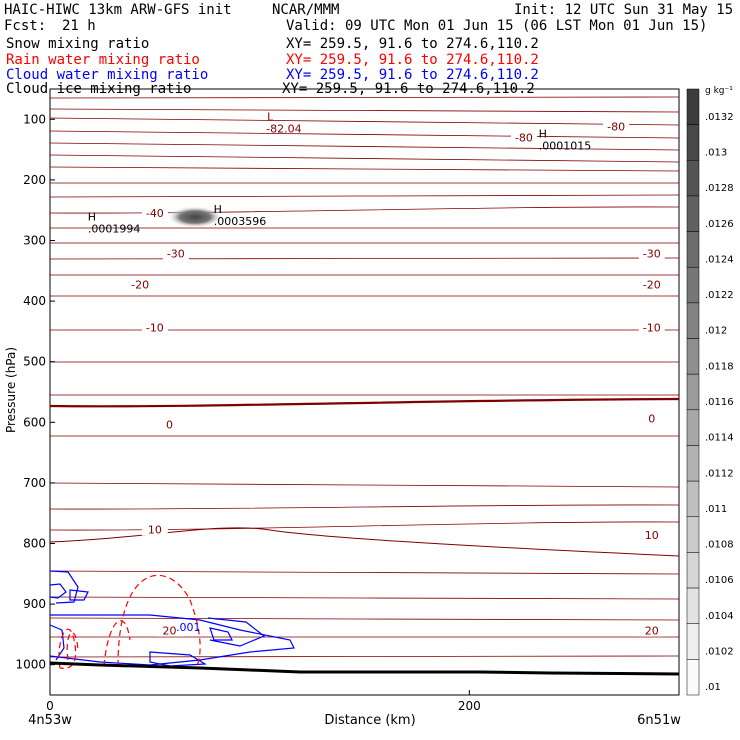 Image resolution: width=740 pixels, height=740 pixels. Describe the element at coordinates (565, 145) in the screenshot. I see `extremum-value: .0001015` at that location.